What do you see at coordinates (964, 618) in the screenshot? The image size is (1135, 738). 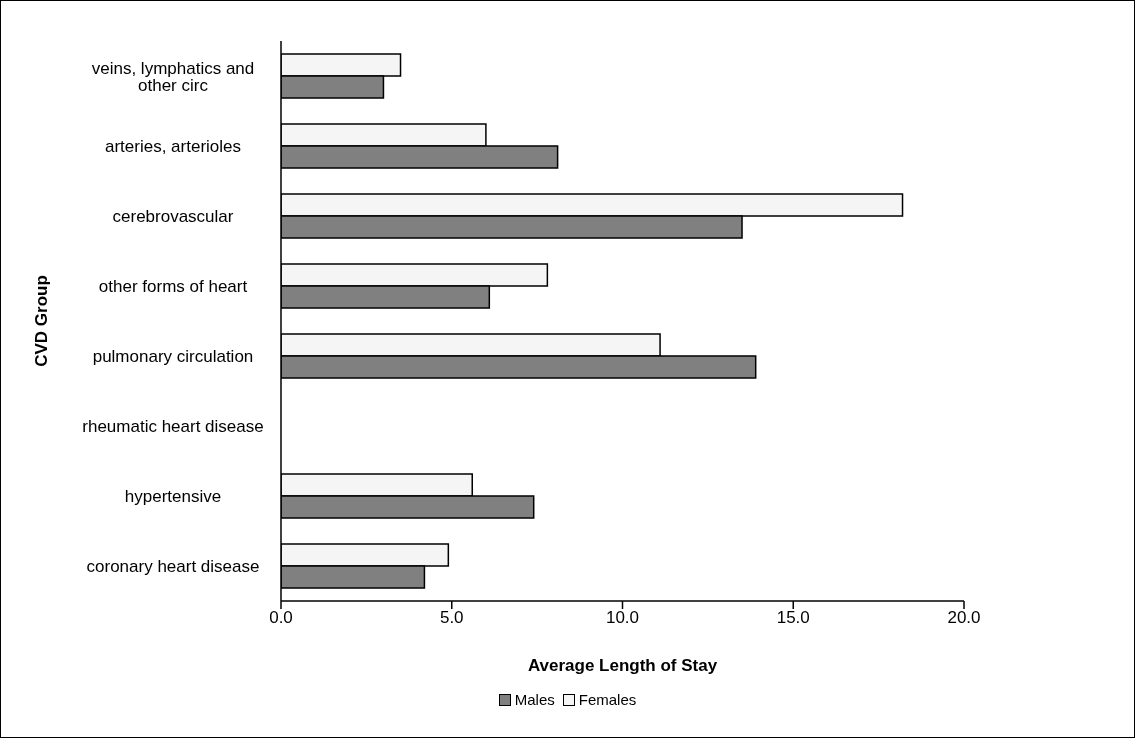 I see `x-tick-label: 20.0` at bounding box center [964, 618].